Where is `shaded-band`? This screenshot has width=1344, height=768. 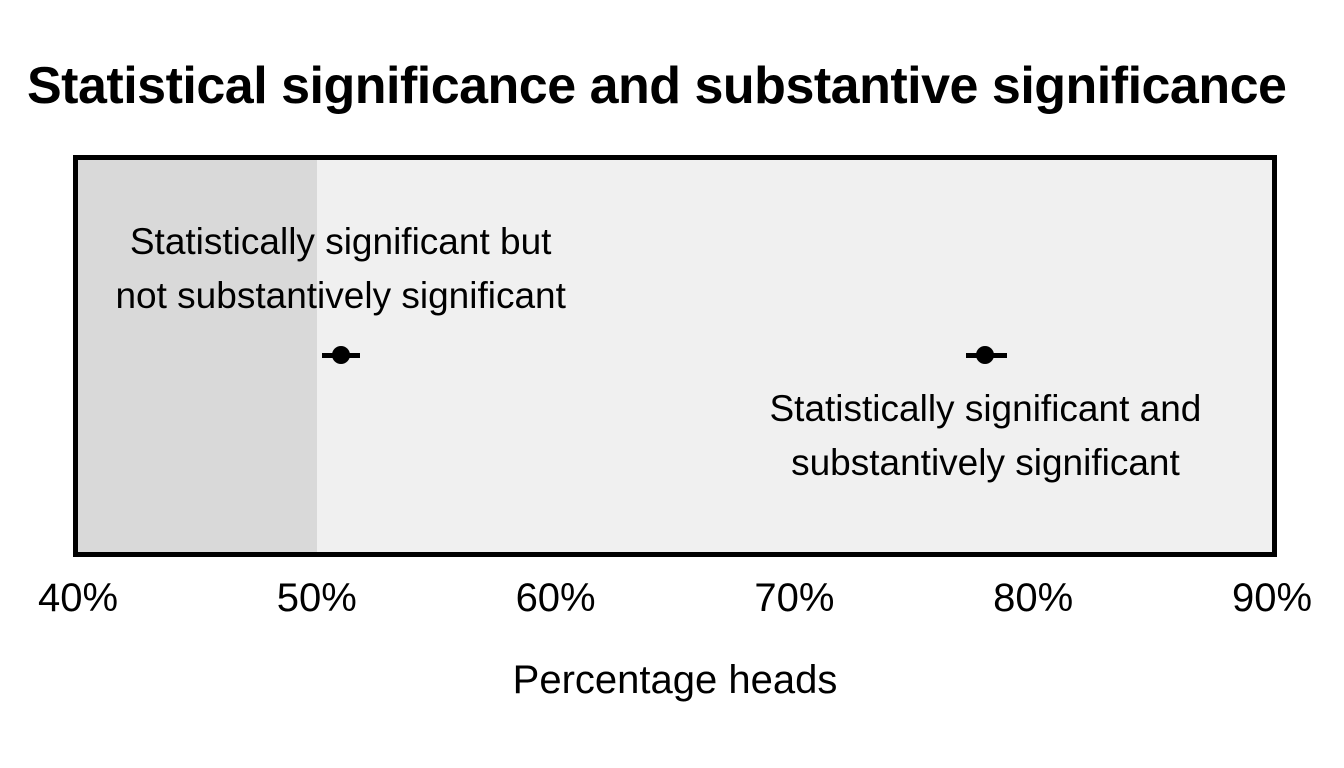 shaded-band is located at coordinates (197, 356).